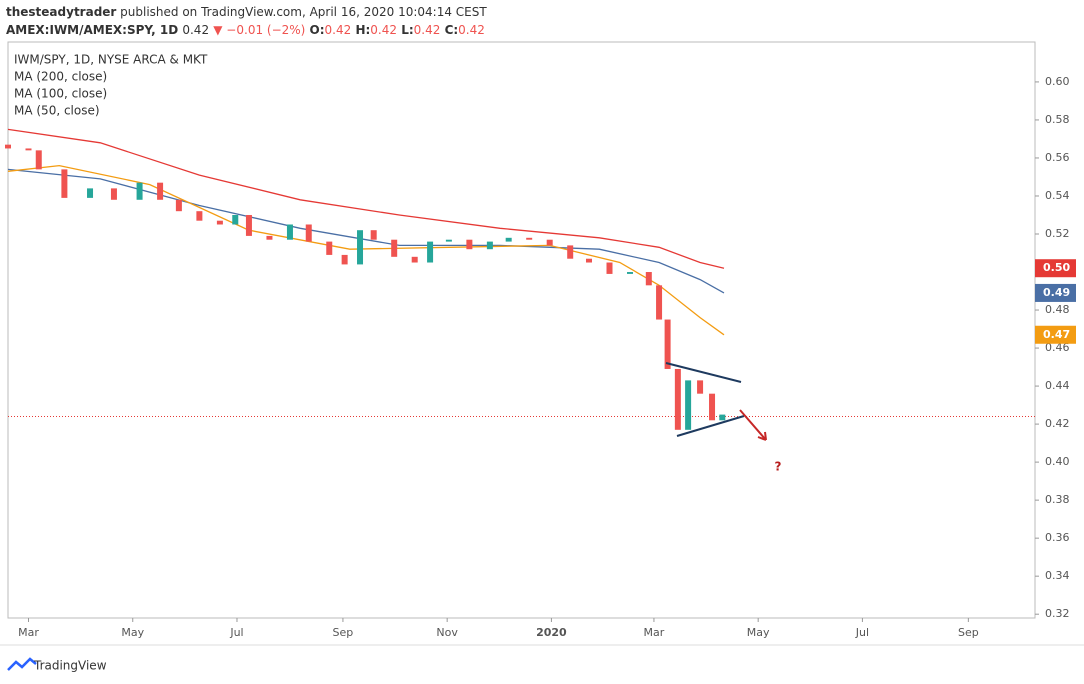 The image size is (1084, 684). What do you see at coordinates (362, 30) in the screenshot?
I see `ohlc-key: H:` at bounding box center [362, 30].